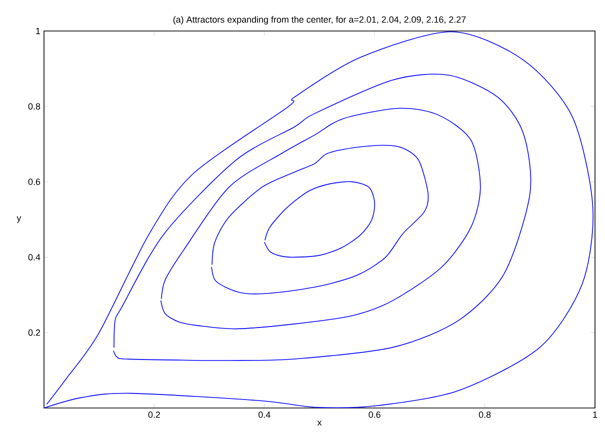 The image size is (605, 444). What do you see at coordinates (264, 415) in the screenshot?
I see `x-tick-label: 0.4` at bounding box center [264, 415].